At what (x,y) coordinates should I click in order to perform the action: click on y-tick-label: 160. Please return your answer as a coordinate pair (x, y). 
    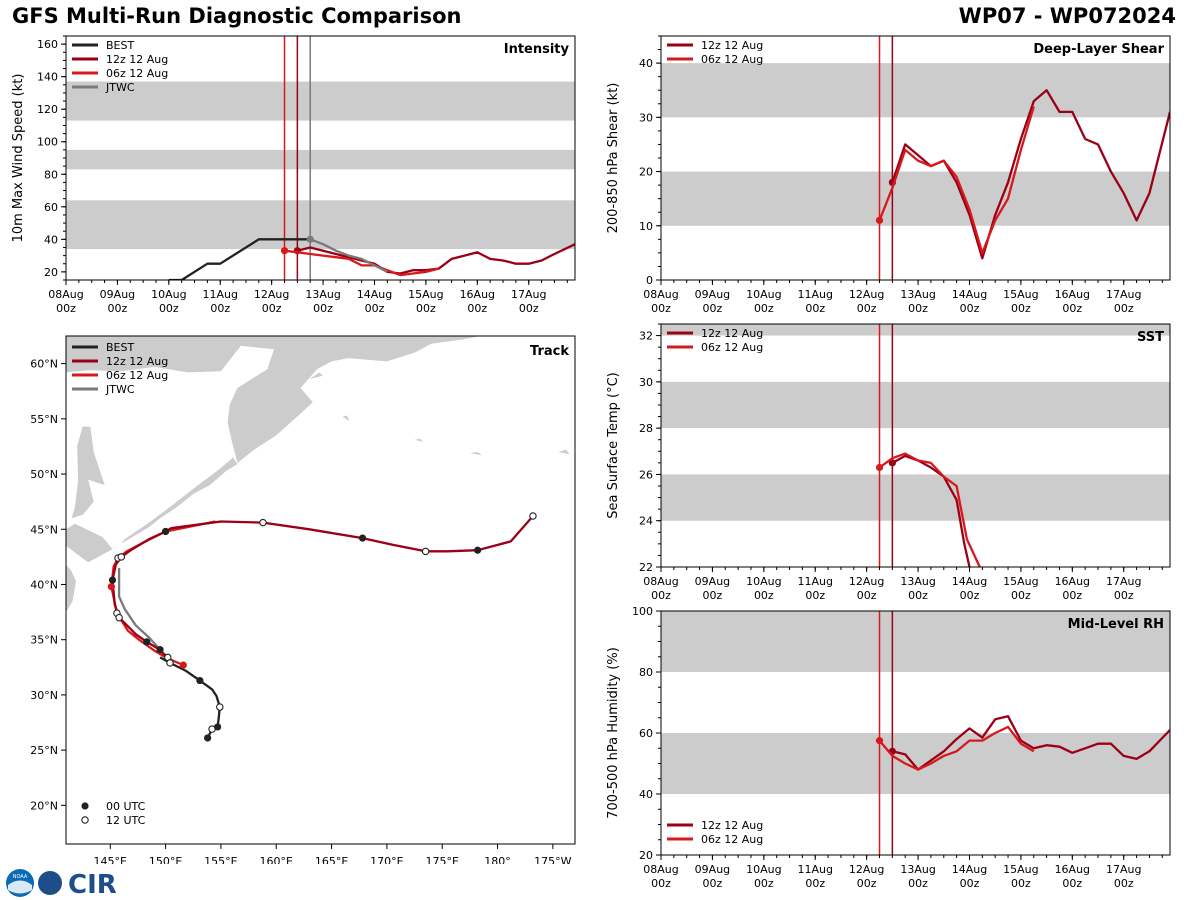
    Looking at the image, I should click on (47, 44).